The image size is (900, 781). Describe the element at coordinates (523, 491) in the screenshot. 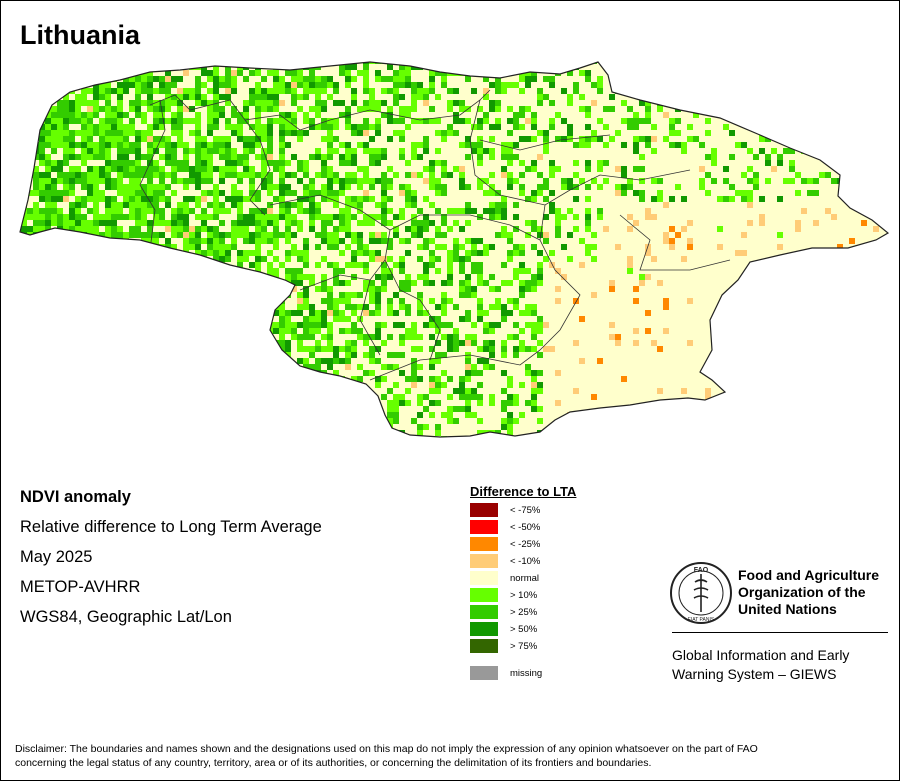

I see `legend-title: Difference to LTA` at that location.